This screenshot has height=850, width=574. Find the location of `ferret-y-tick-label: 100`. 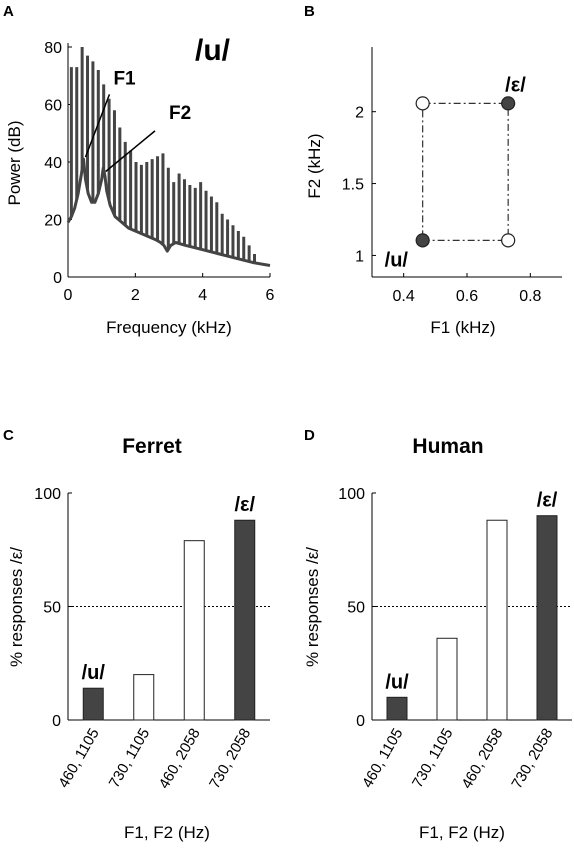

ferret-y-tick-label: 100 is located at coordinates (47, 494).